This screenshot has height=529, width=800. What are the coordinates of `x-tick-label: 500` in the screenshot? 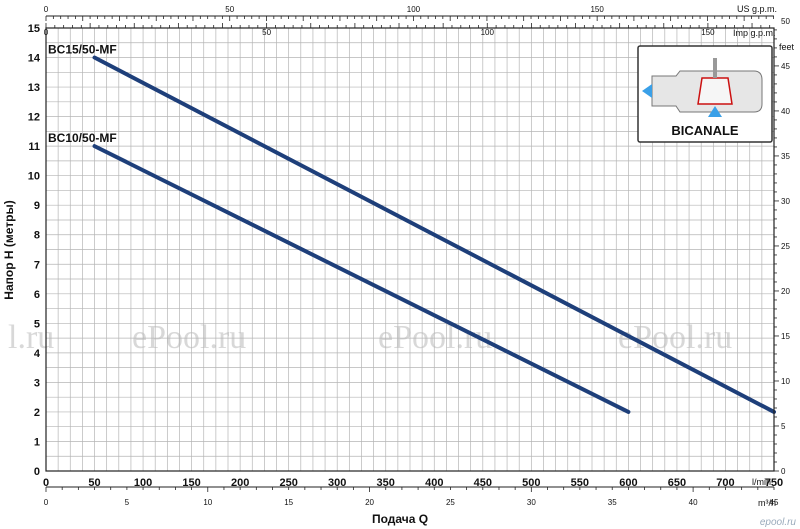 It's located at (531, 483).